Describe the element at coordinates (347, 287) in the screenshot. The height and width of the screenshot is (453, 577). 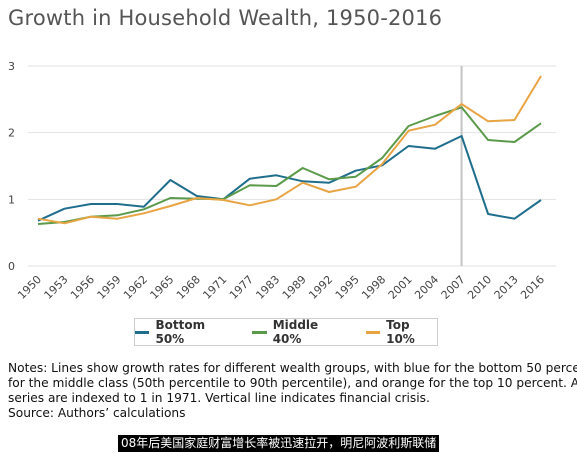
I see `x-tick-label-1995: 1995` at that location.